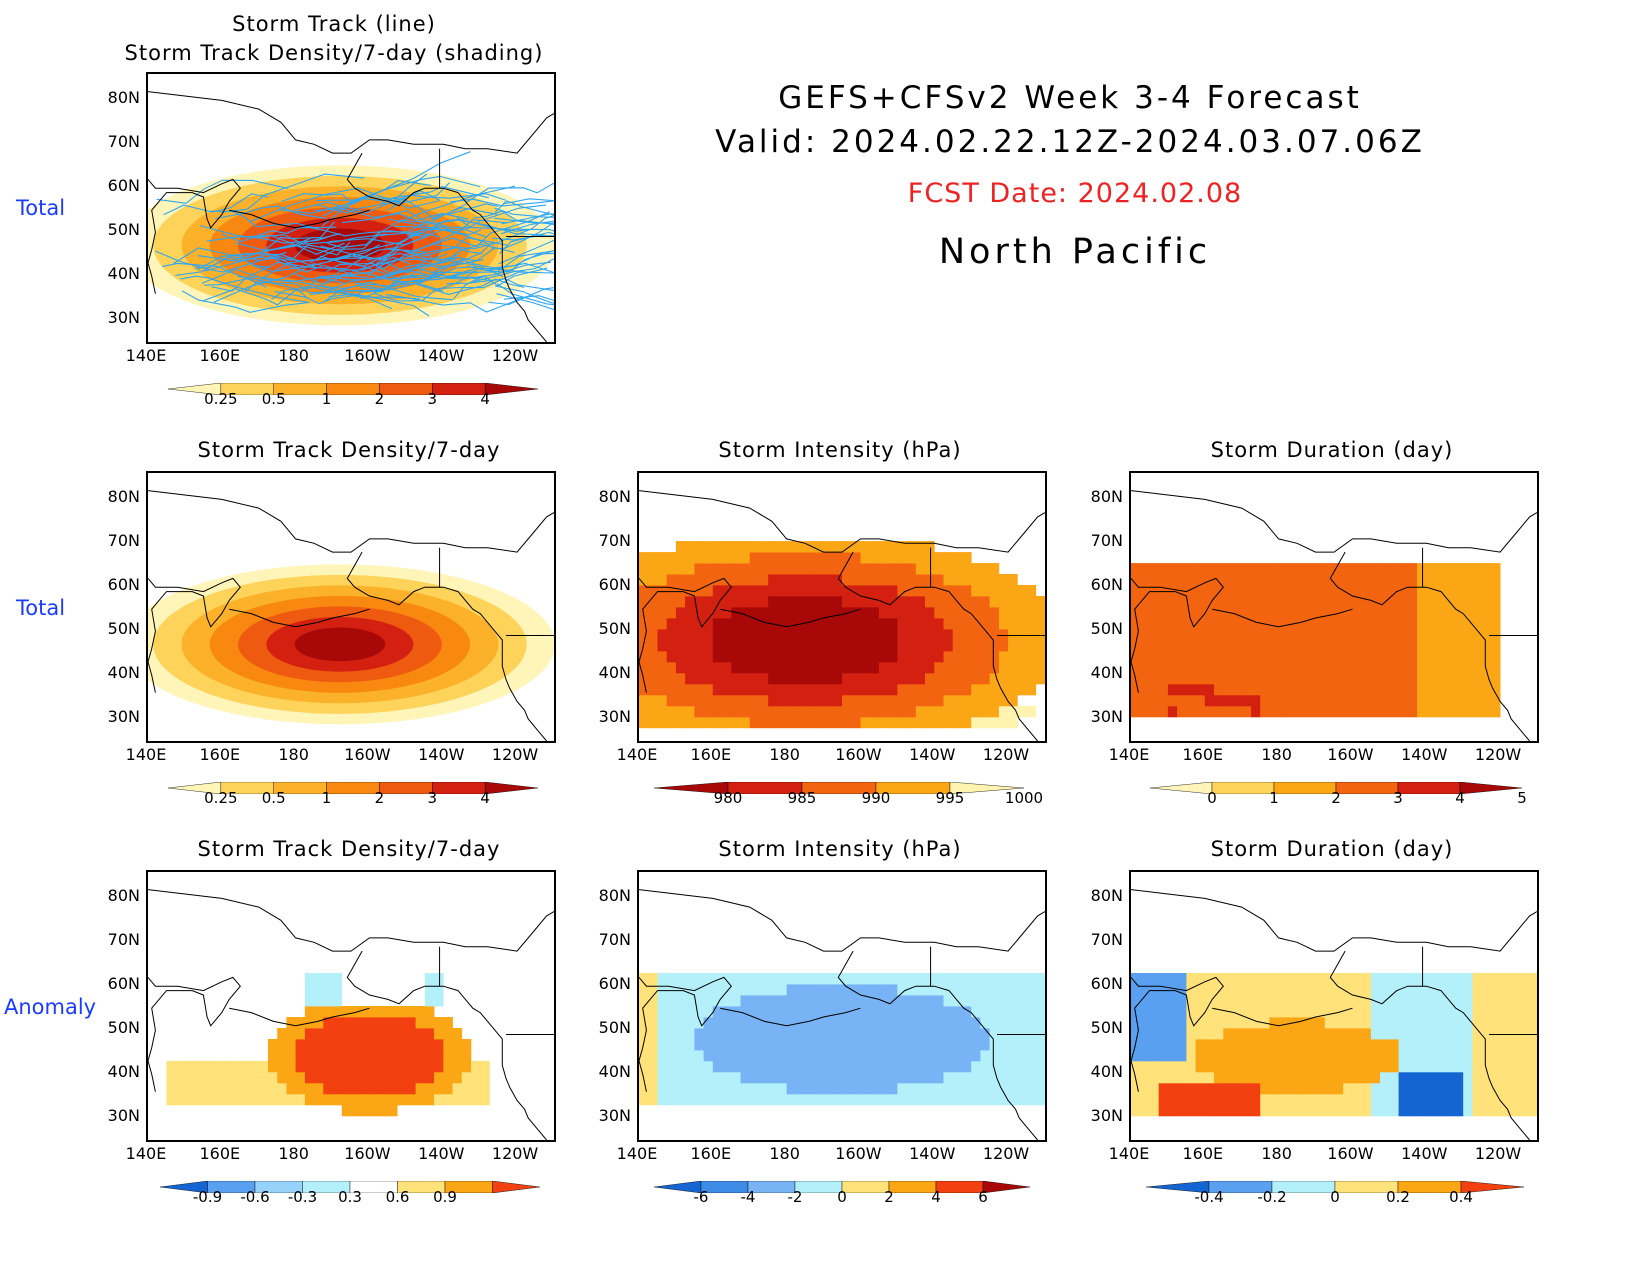 This screenshot has width=1650, height=1275. Describe the element at coordinates (432, 798) in the screenshot. I see `colorbar-label: 3` at that location.